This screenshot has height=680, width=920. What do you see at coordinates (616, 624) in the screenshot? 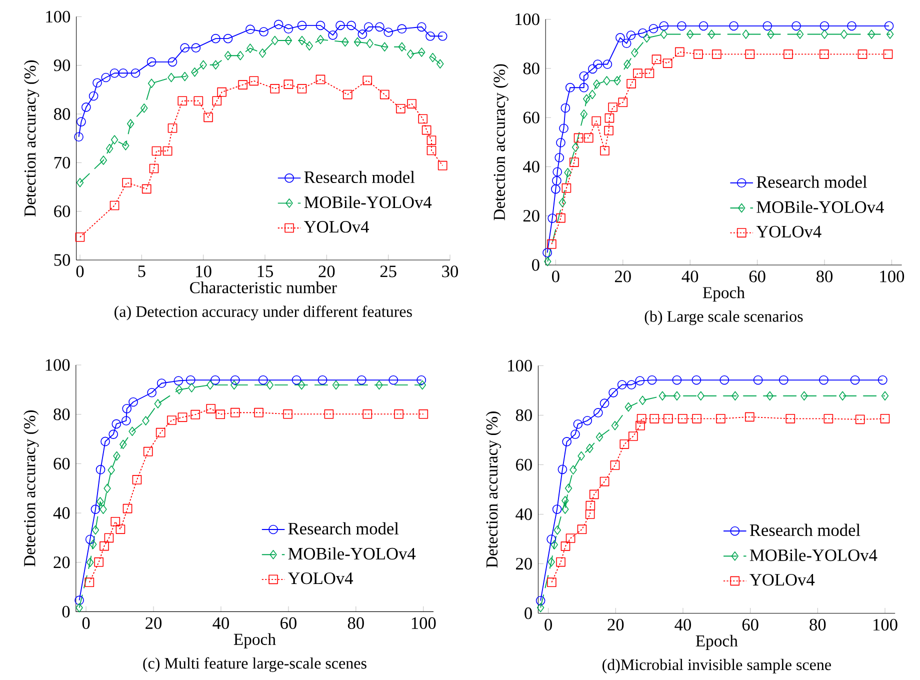
I see `x-tick-label: 20` at bounding box center [616, 624].